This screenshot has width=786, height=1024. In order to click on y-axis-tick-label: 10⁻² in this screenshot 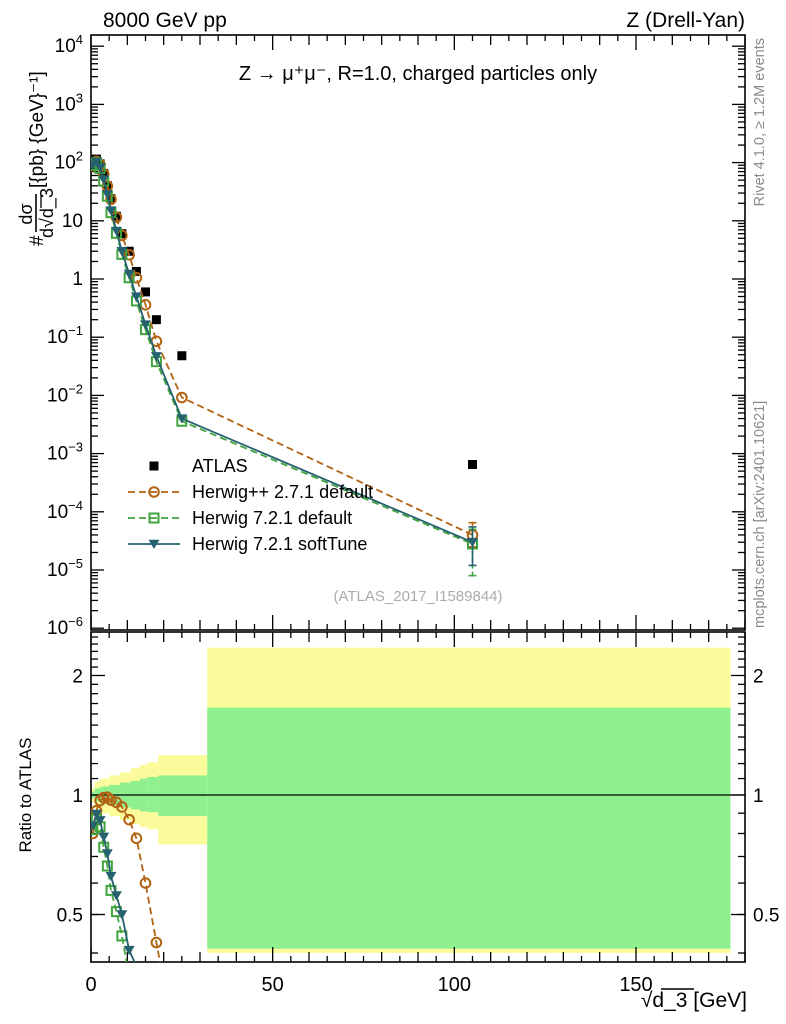, I will do `click(65, 393)`.